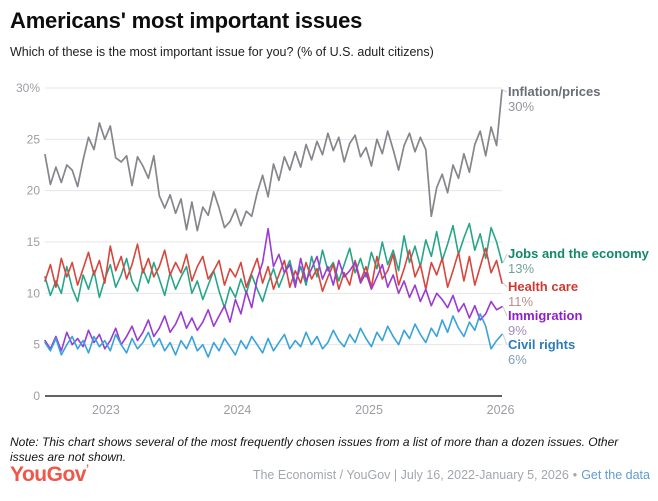  Describe the element at coordinates (87, 469) in the screenshot. I see `yougov-logo-tick: ’` at that location.